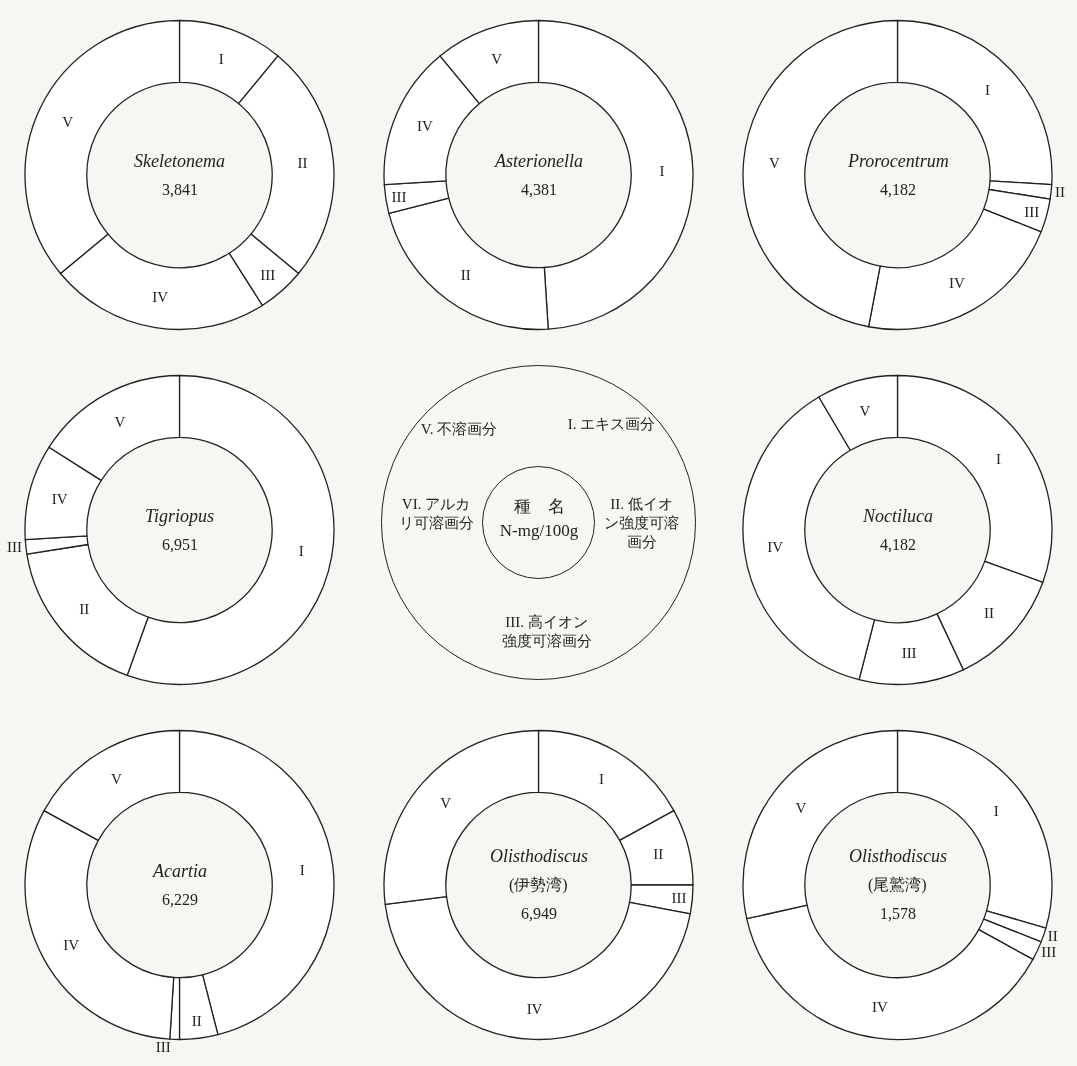 The height and width of the screenshot is (1066, 1077). Describe the element at coordinates (179, 871) in the screenshot. I see `text: Acartia` at that location.